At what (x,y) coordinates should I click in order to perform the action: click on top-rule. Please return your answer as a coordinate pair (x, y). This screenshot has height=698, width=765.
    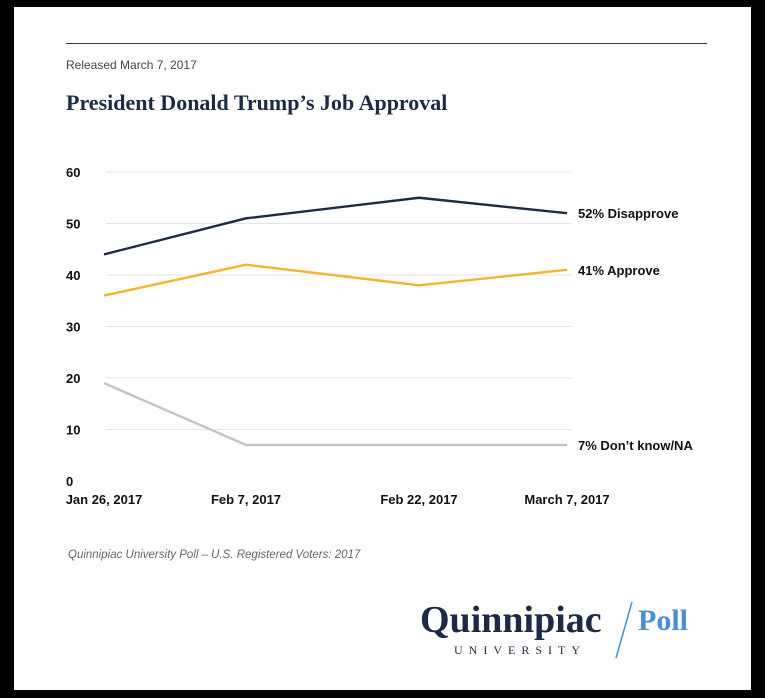
    Looking at the image, I should click on (386, 43).